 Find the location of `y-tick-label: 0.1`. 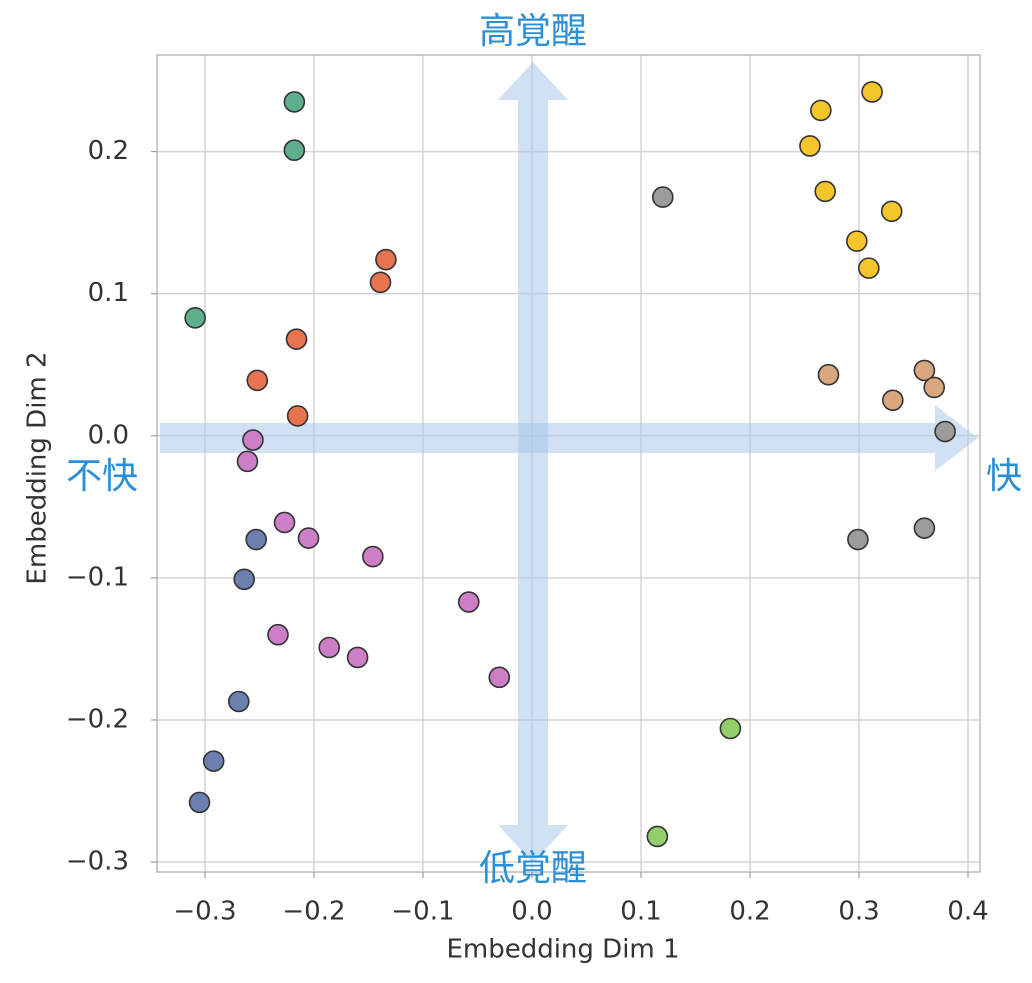

y-tick-label: 0.1 is located at coordinates (108, 293).